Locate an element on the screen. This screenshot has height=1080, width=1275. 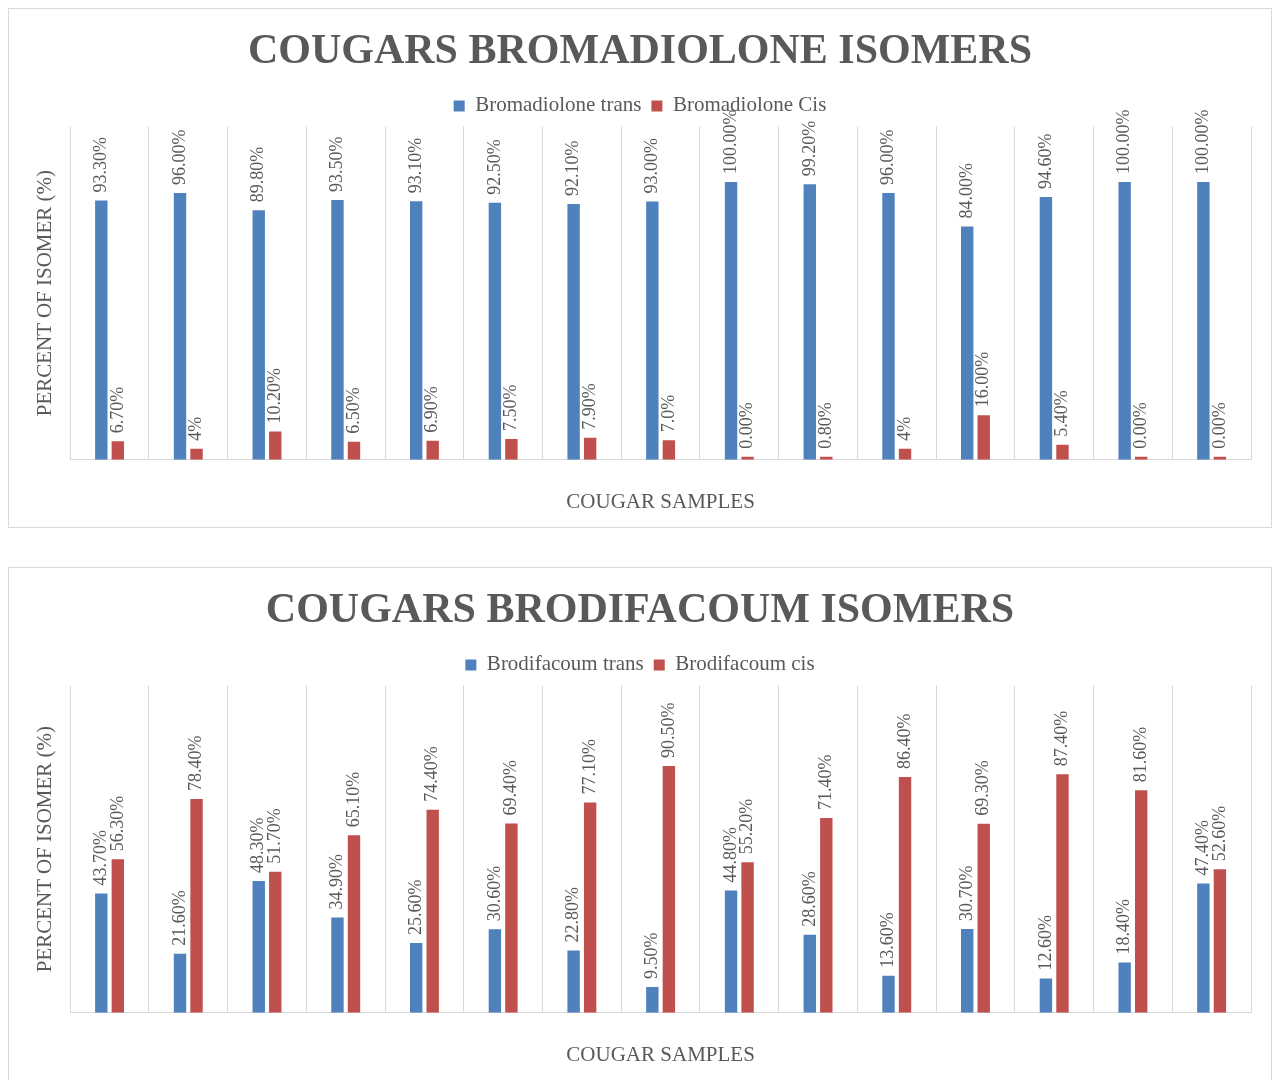
data-label: 92.10% is located at coordinates (572, 168).